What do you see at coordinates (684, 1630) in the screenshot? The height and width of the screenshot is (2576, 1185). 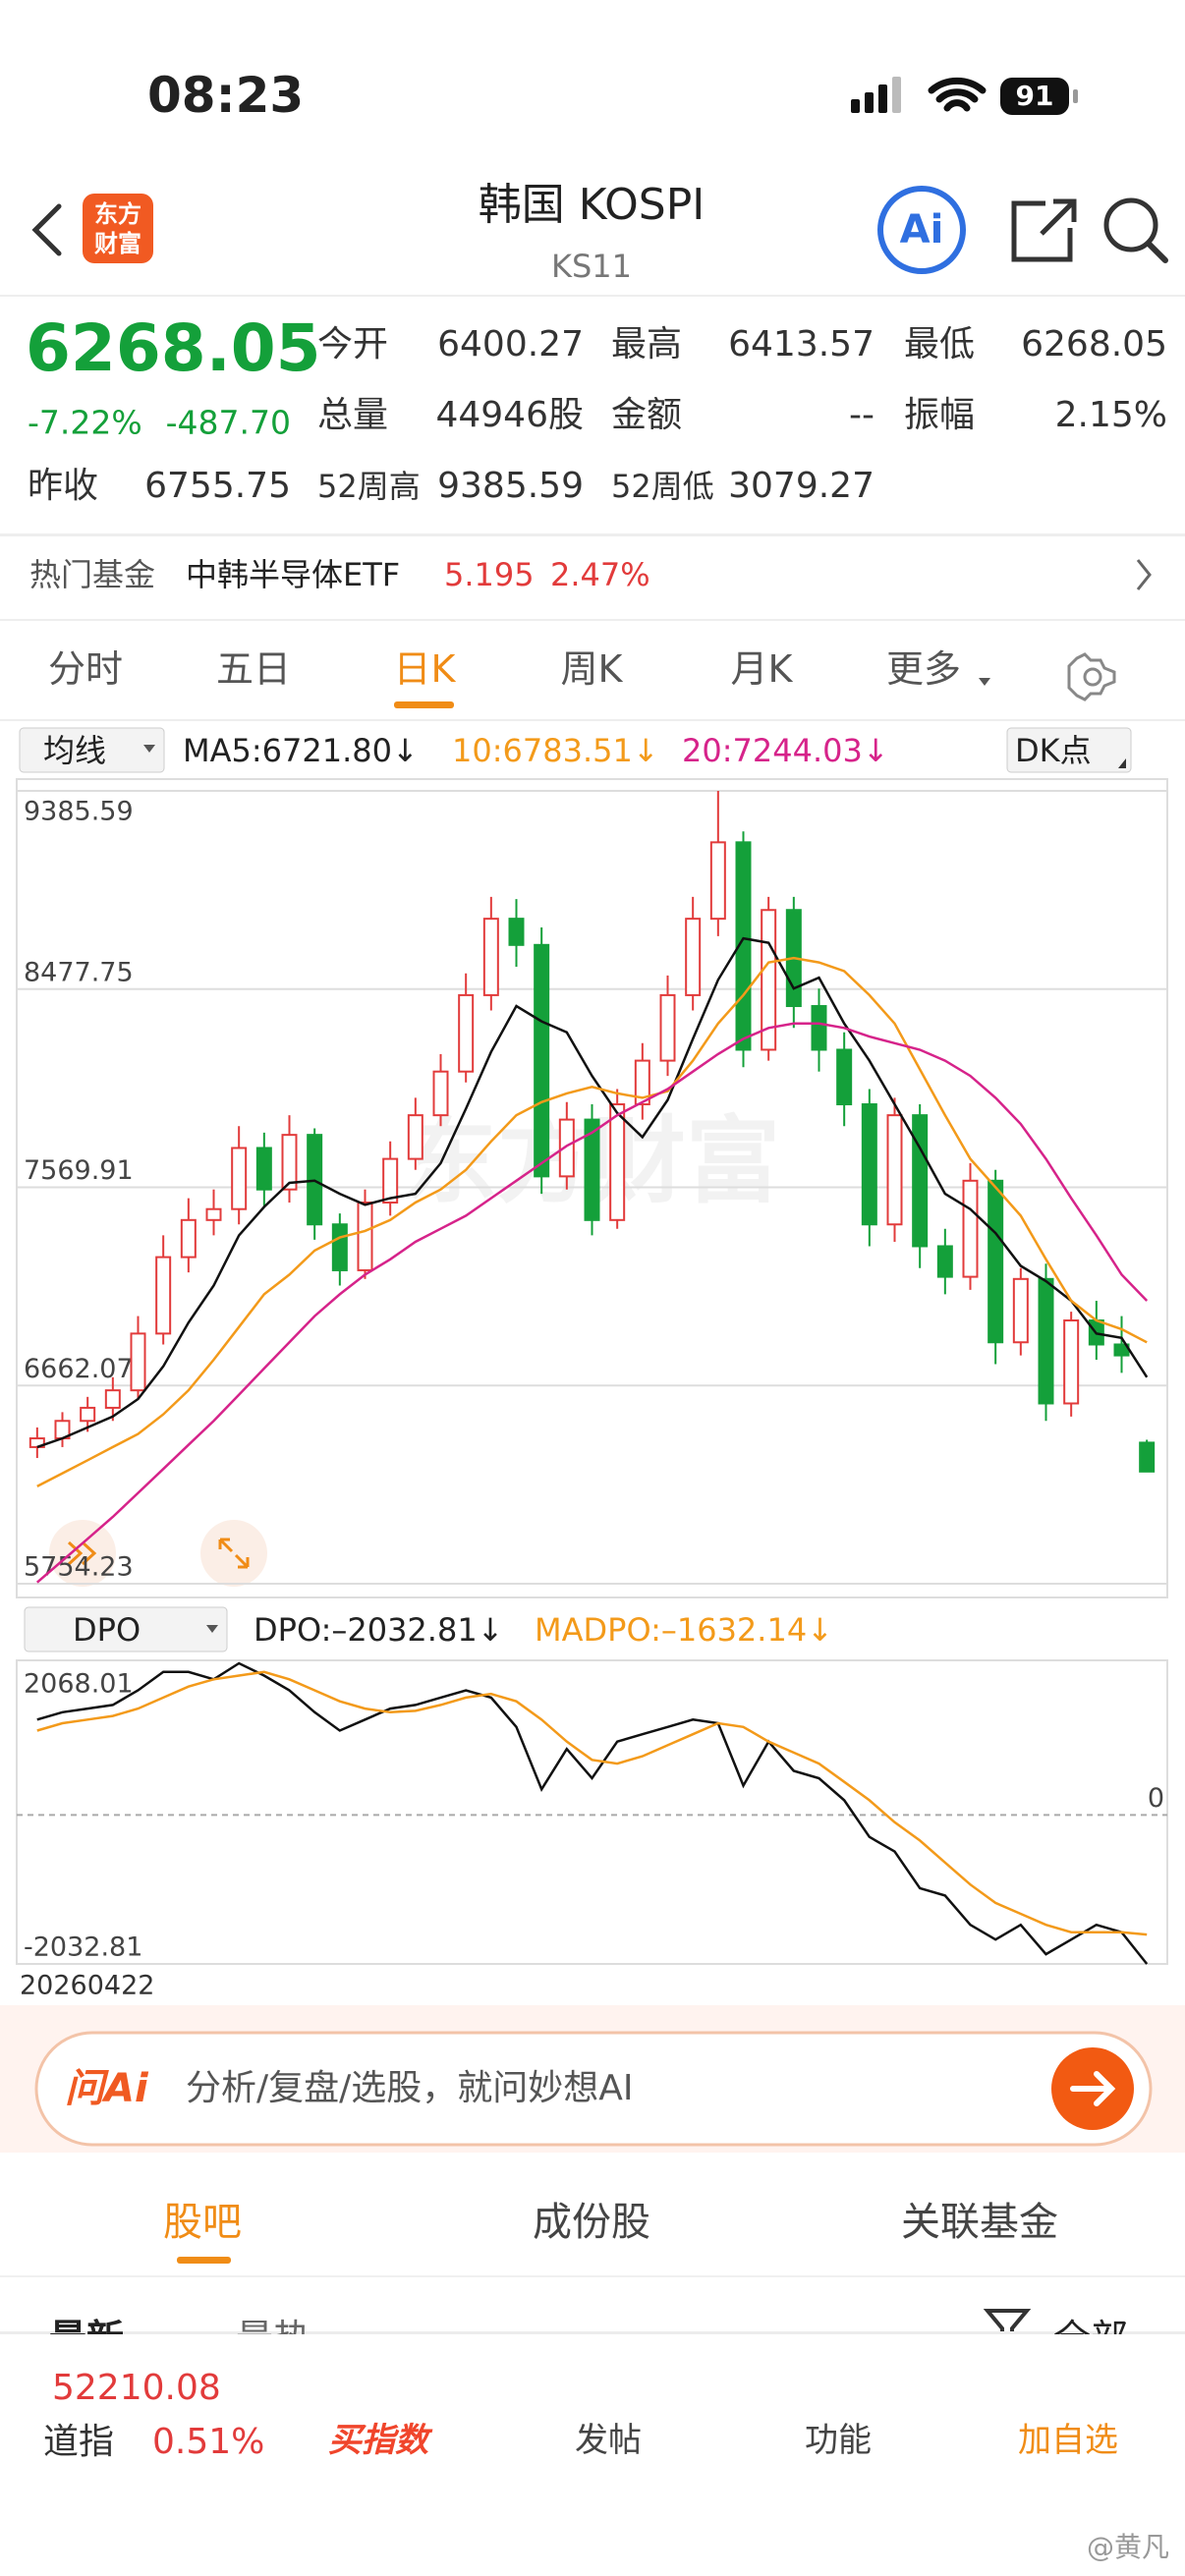 I see `legend-entry: MADPO:–1632.14↓` at bounding box center [684, 1630].